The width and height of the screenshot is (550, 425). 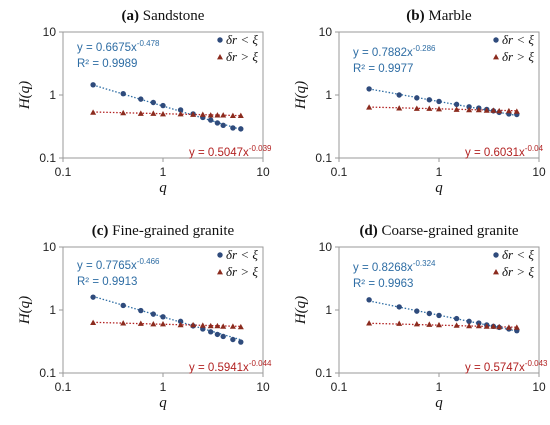 I want to click on fit-r-squared: R² = 0.9977, so click(x=383, y=69).